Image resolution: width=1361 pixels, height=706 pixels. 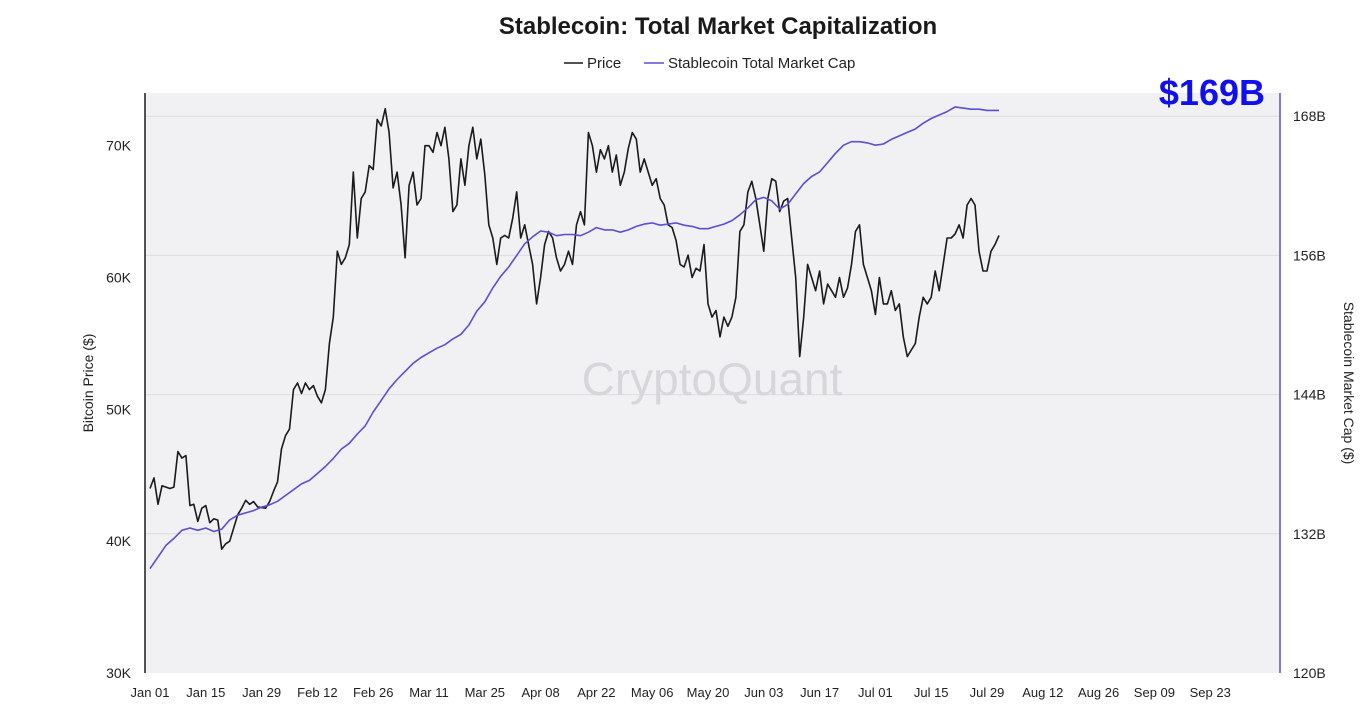 I want to click on legend-stablecoin-label: Stablecoin Total Market Cap, so click(x=761, y=63).